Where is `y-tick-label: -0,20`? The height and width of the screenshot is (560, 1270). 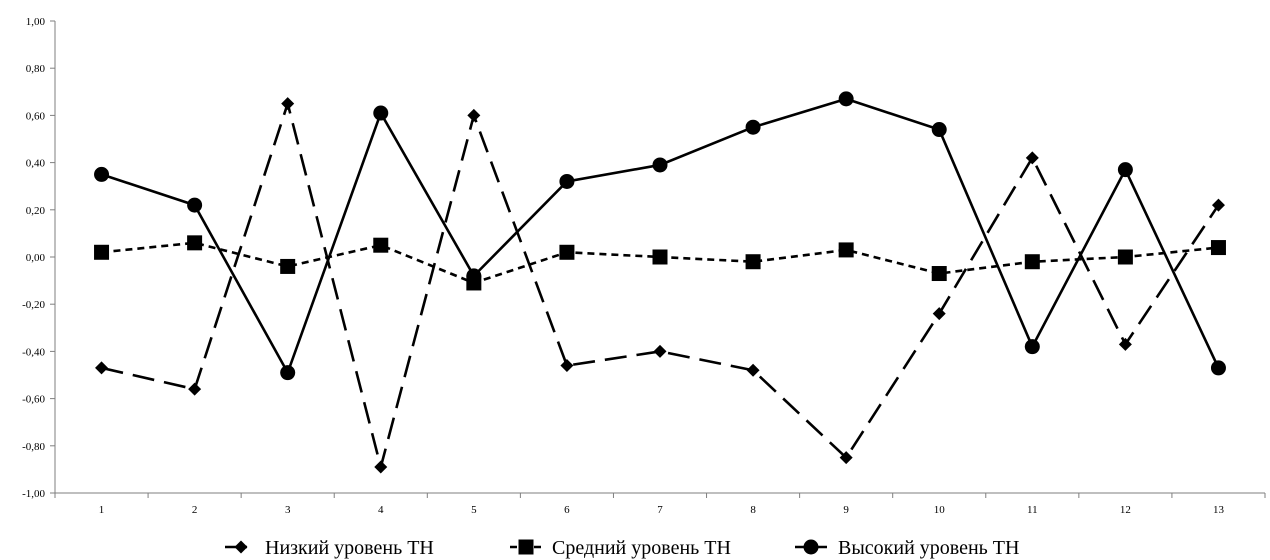 y-tick-label: -0,20 is located at coordinates (33, 305).